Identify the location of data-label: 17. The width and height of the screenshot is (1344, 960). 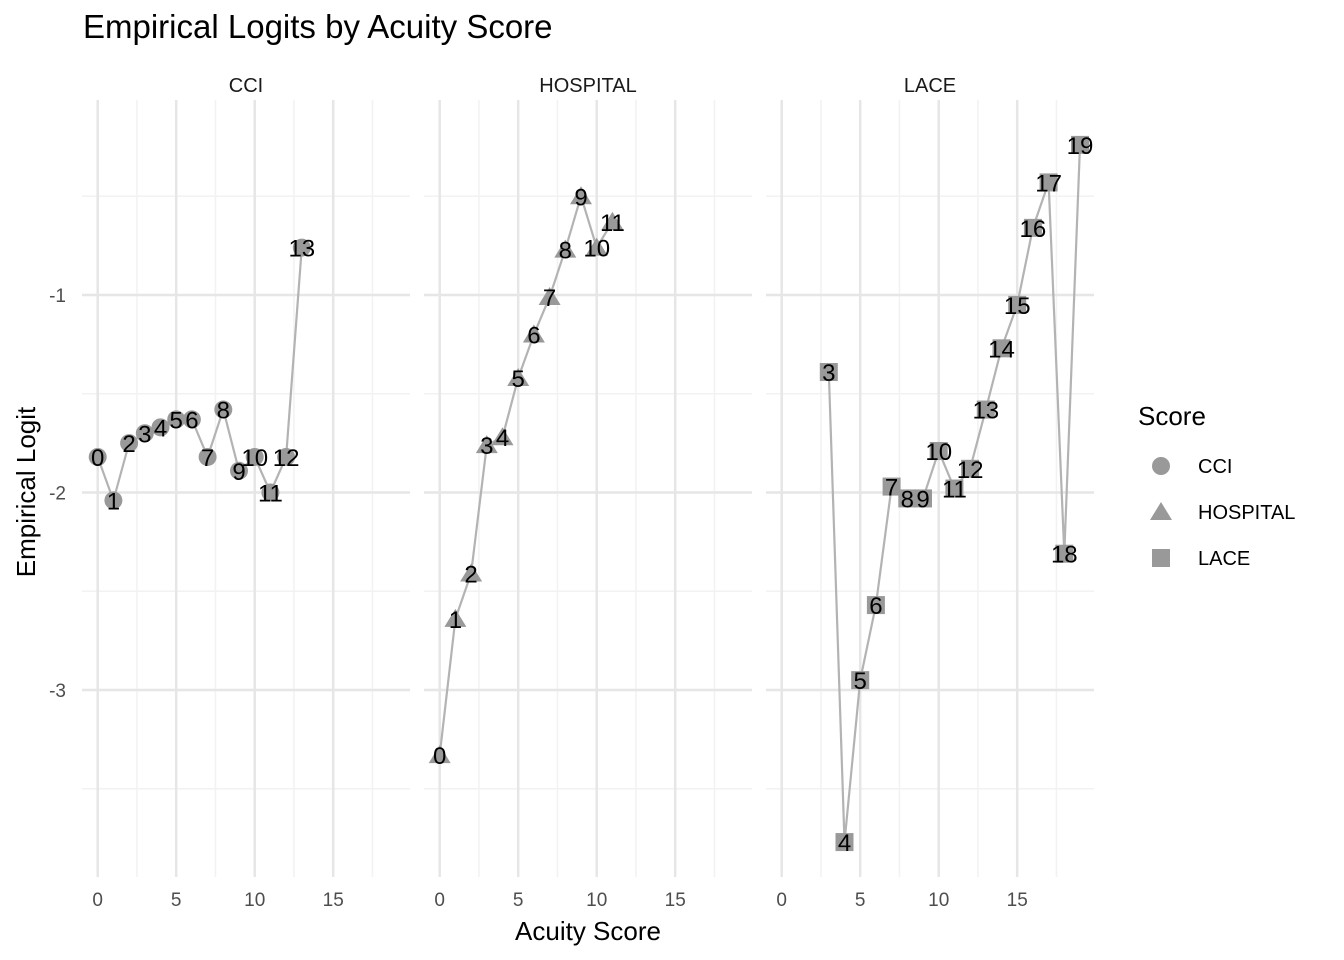
(1048, 183).